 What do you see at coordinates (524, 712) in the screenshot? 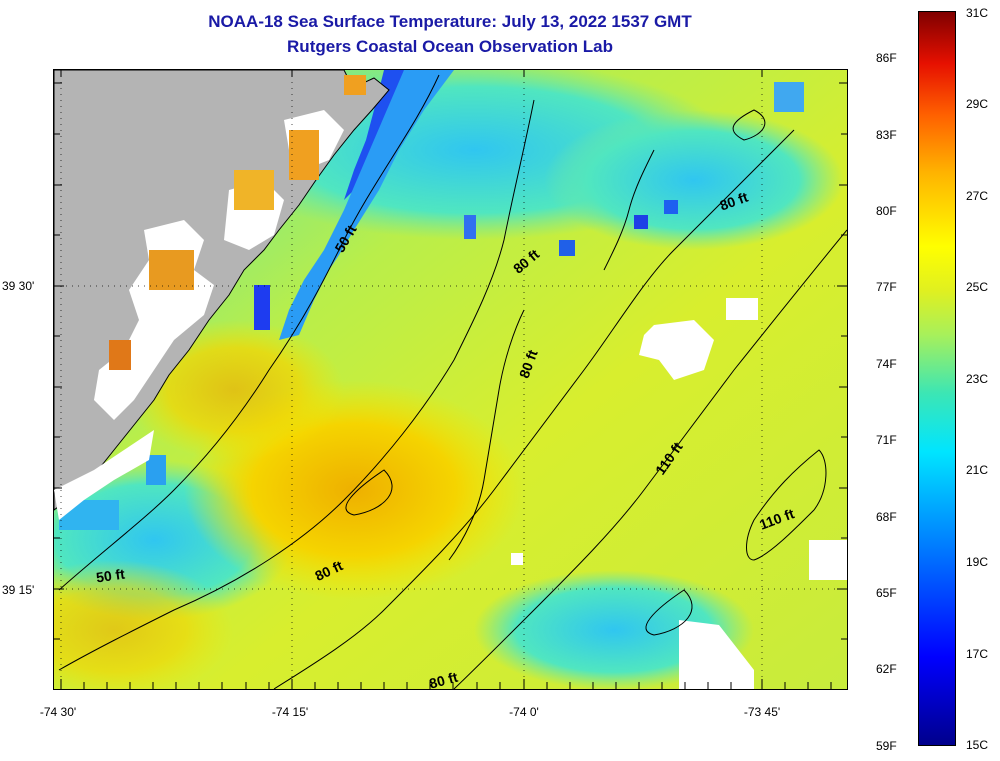
I see `longitude-label: -74 0'` at bounding box center [524, 712].